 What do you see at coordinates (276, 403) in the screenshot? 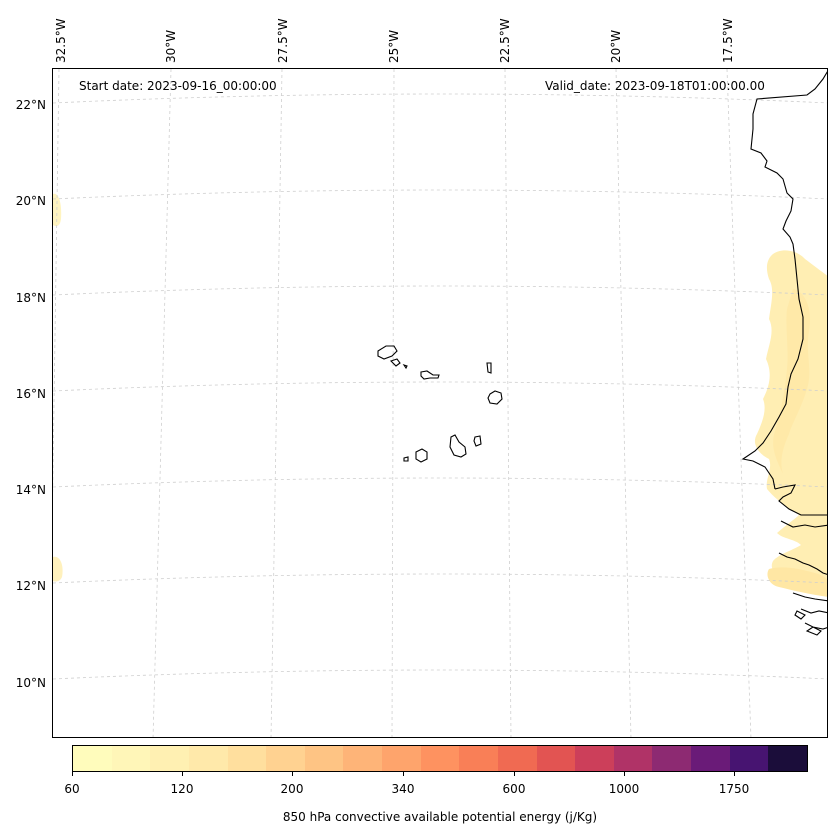
I see `meridian-27-5w` at bounding box center [276, 403].